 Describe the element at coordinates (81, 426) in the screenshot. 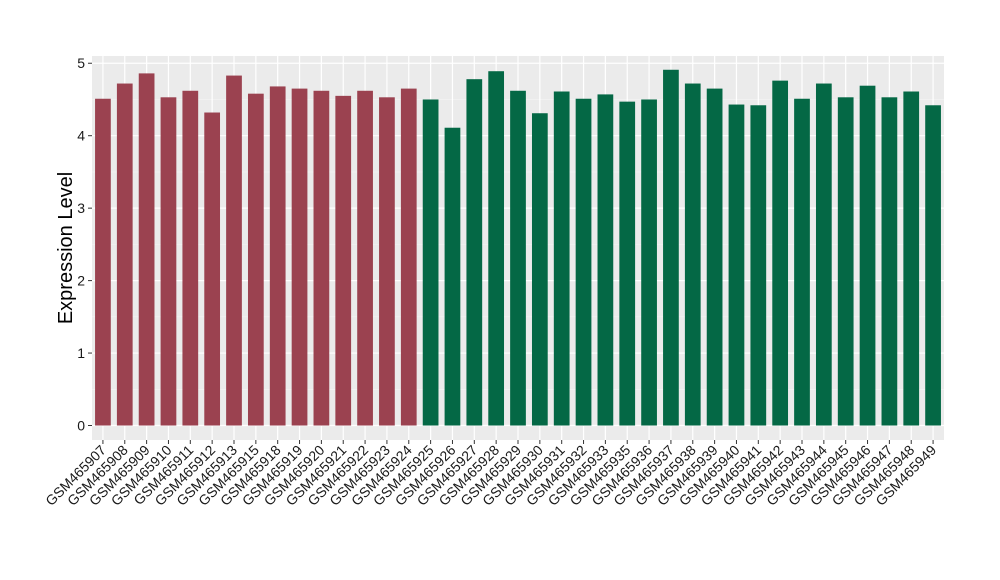

I see `y-tick-label: 0` at that location.